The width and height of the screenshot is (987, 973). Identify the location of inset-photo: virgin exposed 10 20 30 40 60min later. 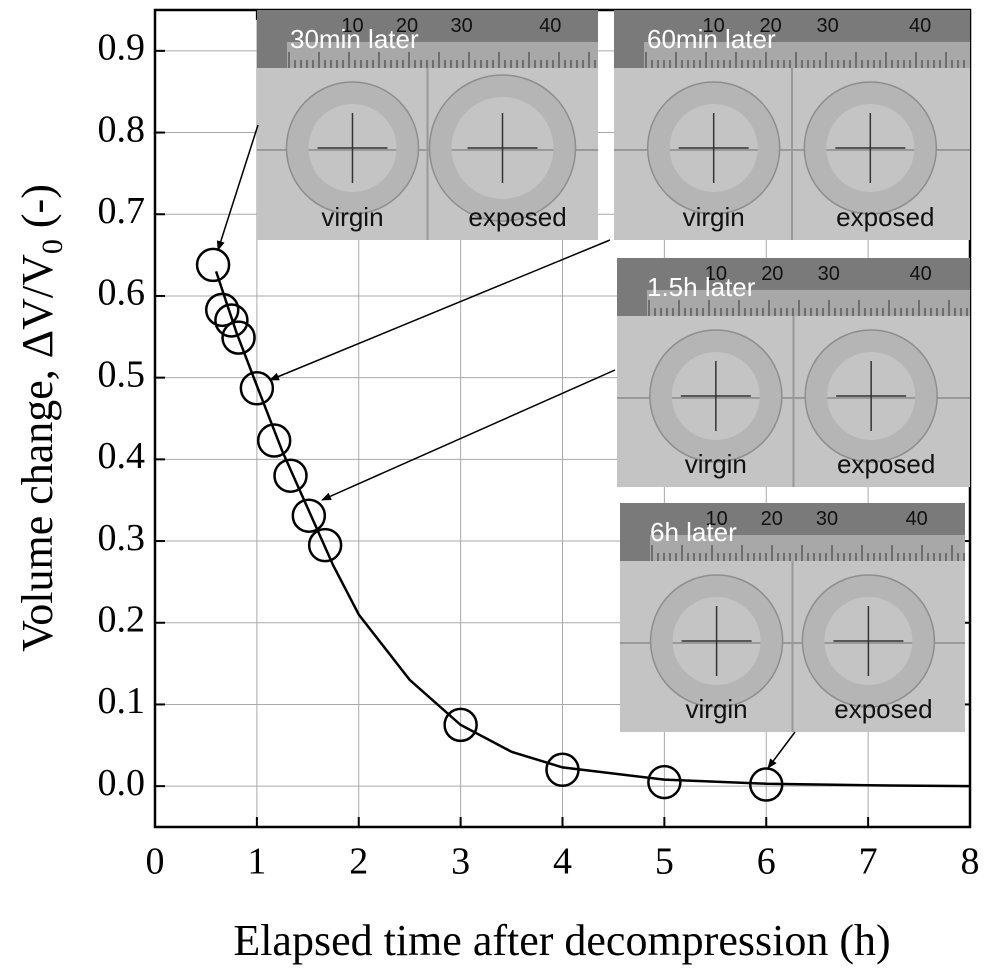
(792, 125).